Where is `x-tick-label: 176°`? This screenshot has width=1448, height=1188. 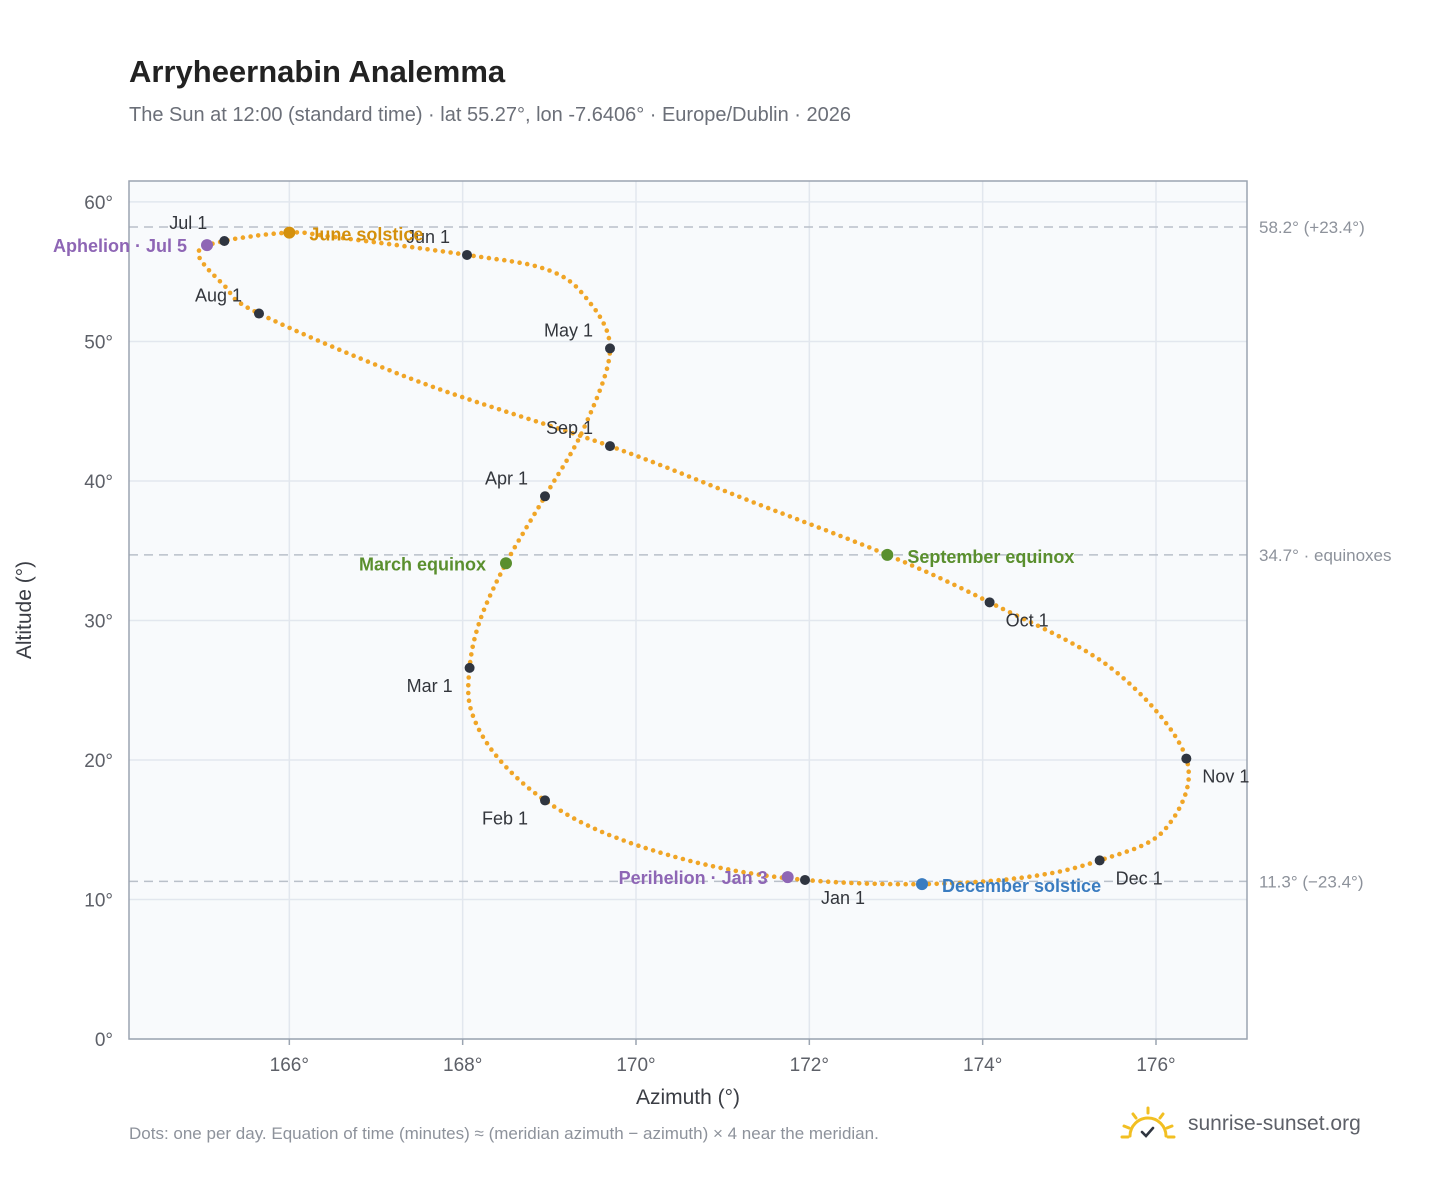 x-tick-label: 176° is located at coordinates (1155, 1065).